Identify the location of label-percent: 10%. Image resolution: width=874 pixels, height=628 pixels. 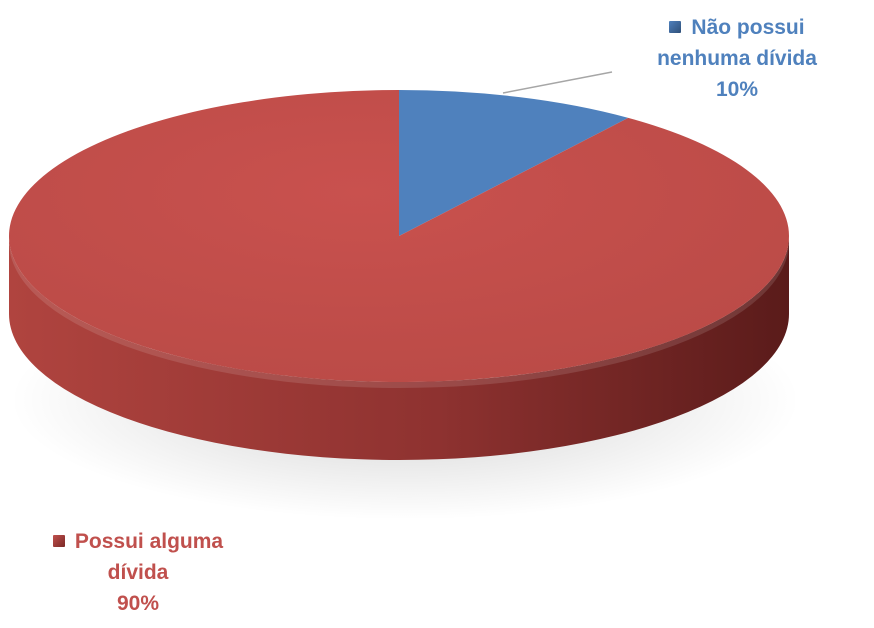
(737, 89).